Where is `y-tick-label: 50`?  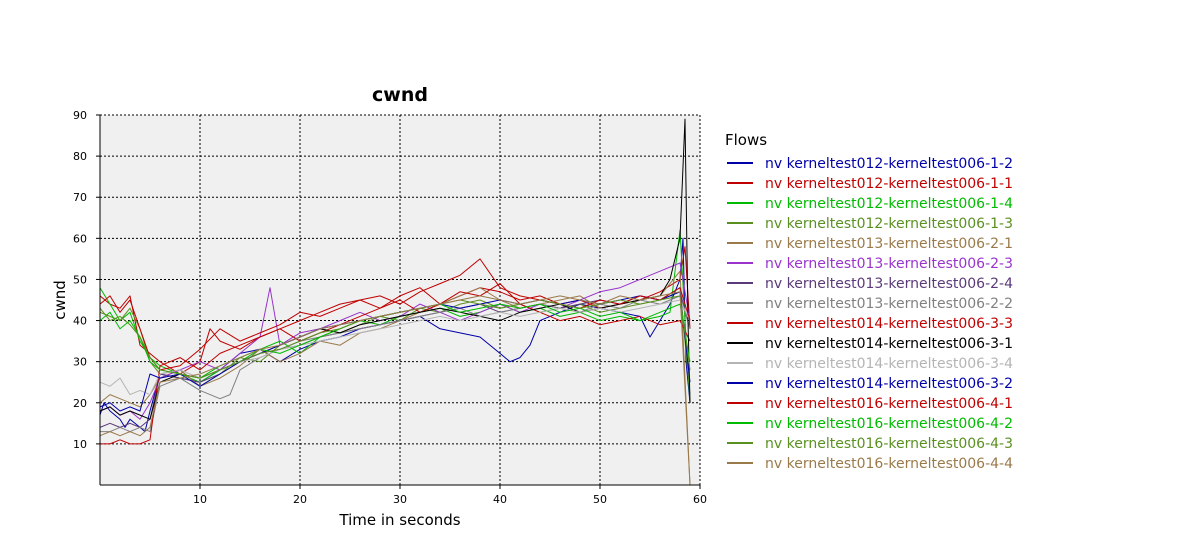 y-tick-label: 50 is located at coordinates (80, 279).